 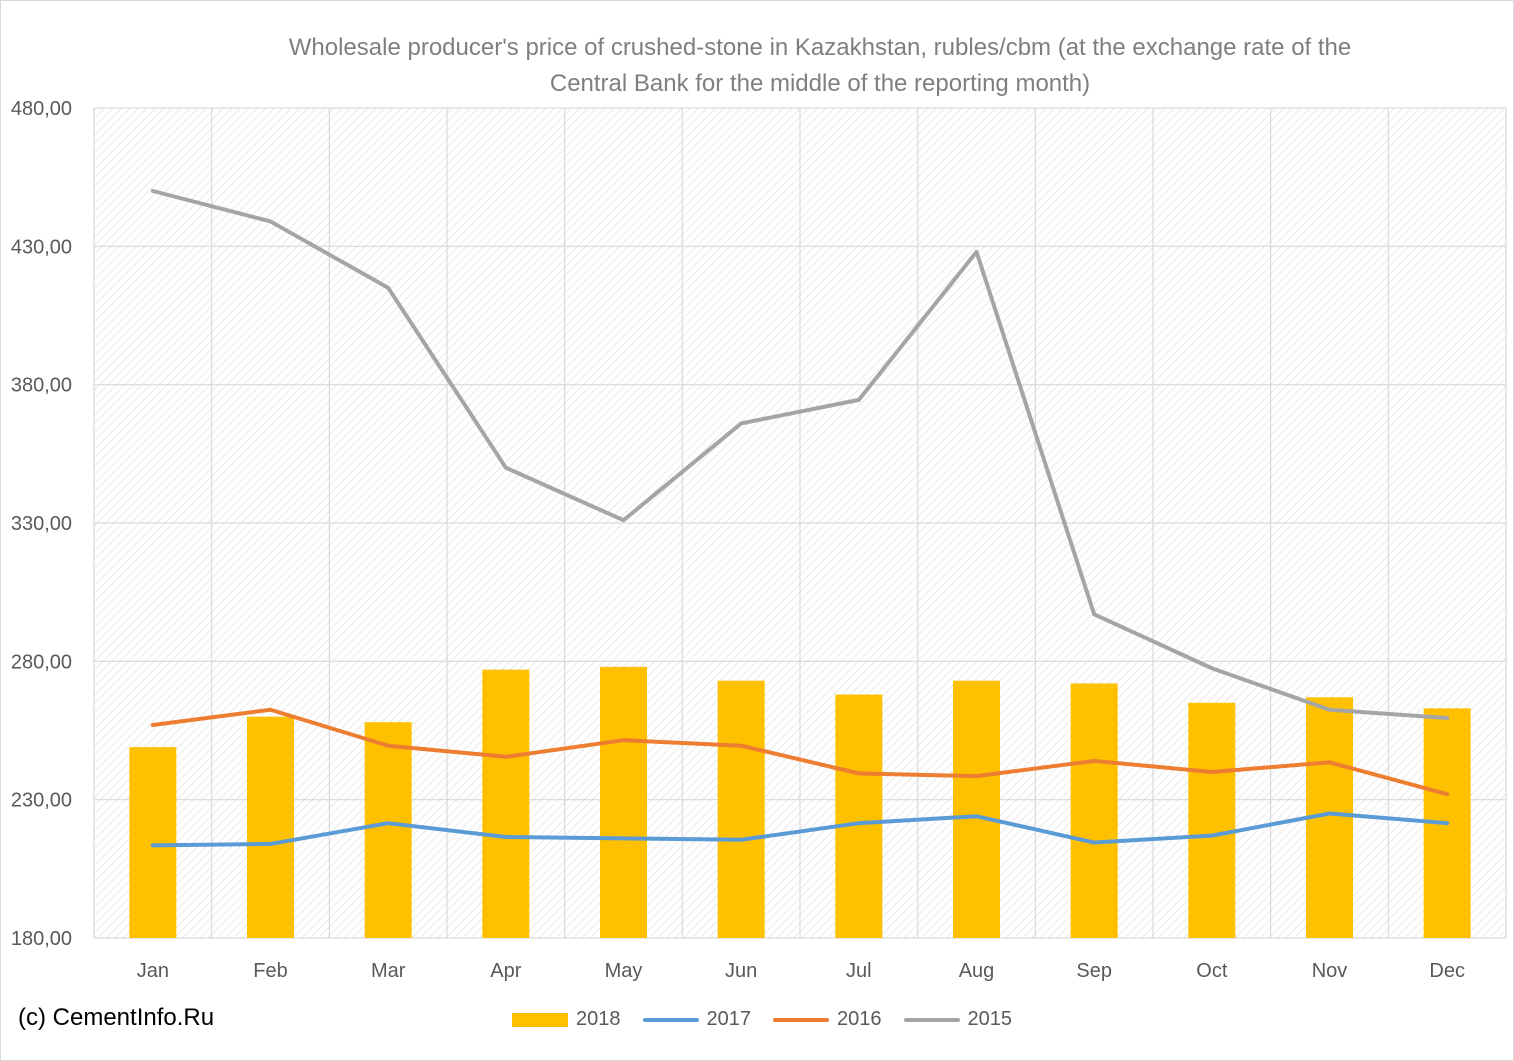 What do you see at coordinates (270, 971) in the screenshot?
I see `x-tick-label: Feb` at bounding box center [270, 971].